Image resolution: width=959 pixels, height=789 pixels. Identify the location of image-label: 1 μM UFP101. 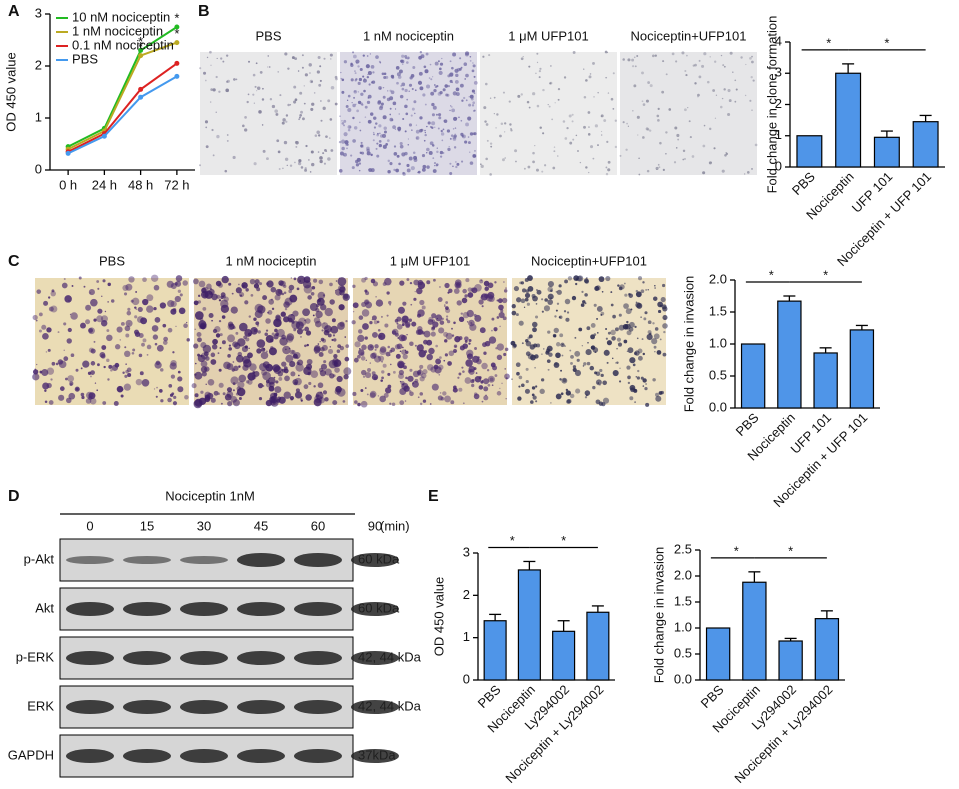
(430, 260).